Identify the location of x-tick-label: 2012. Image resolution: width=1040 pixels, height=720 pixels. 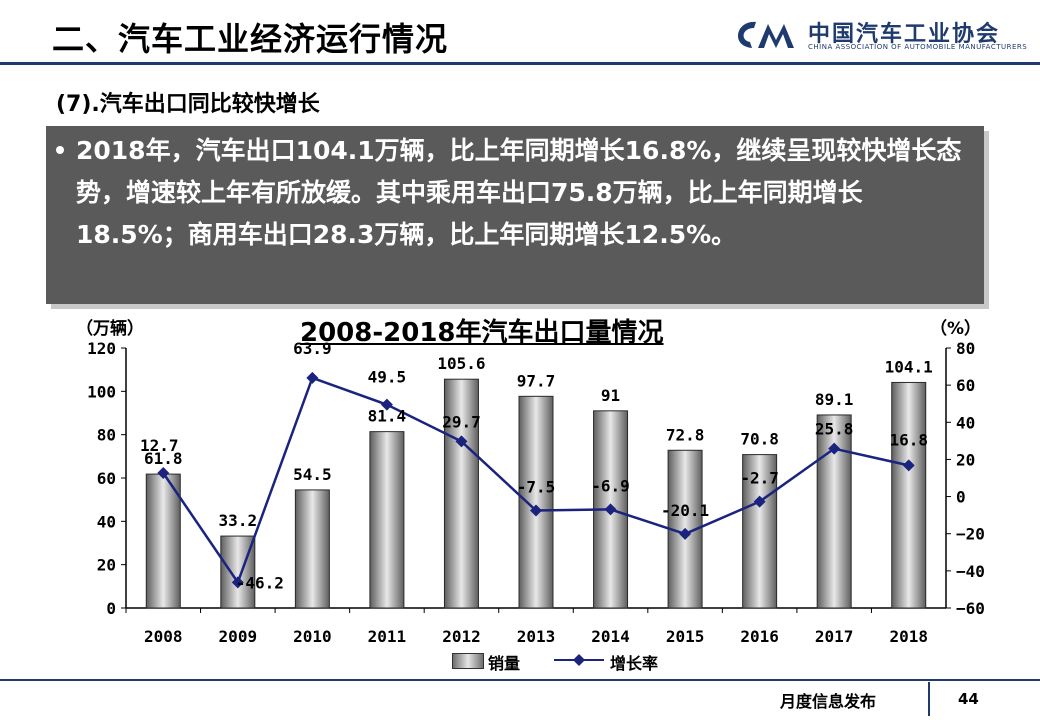
(461, 636).